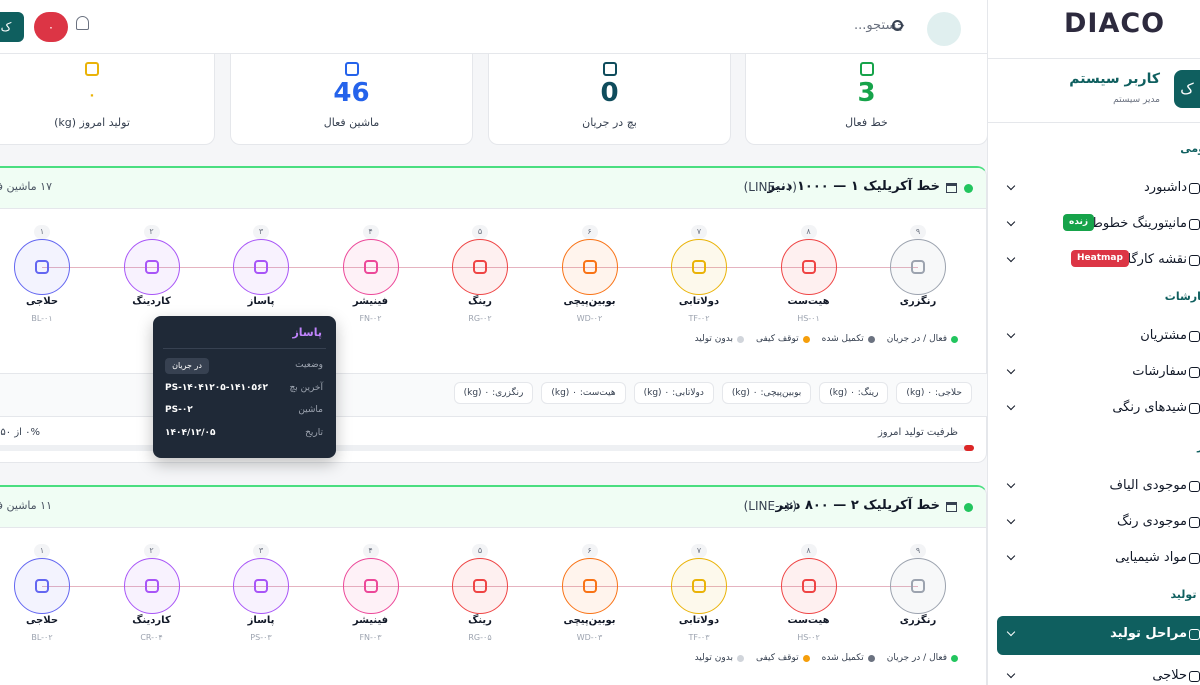 Image resolution: width=1200 pixels, height=685 pixels. I want to click on tooltip-value: PS-۰۲, so click(179, 410).